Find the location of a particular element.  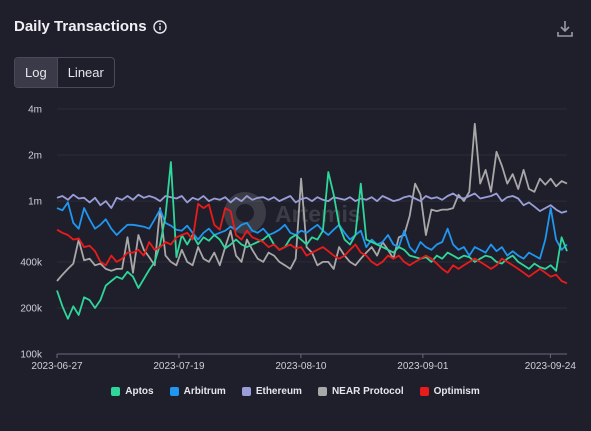

series-line-arbitrum is located at coordinates (312, 230).